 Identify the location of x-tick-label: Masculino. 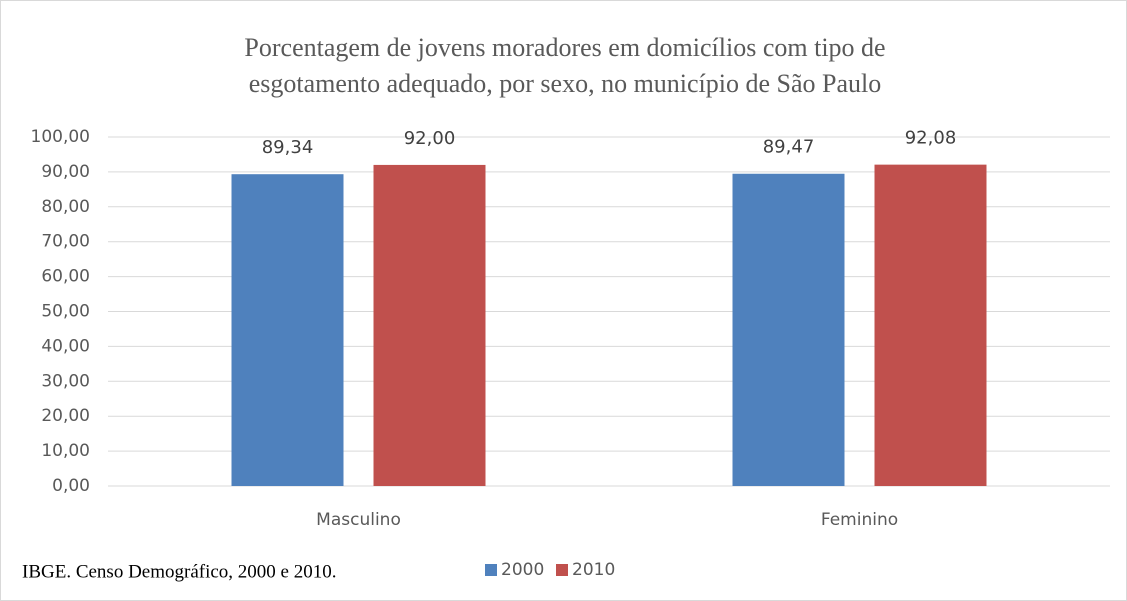
(358, 520).